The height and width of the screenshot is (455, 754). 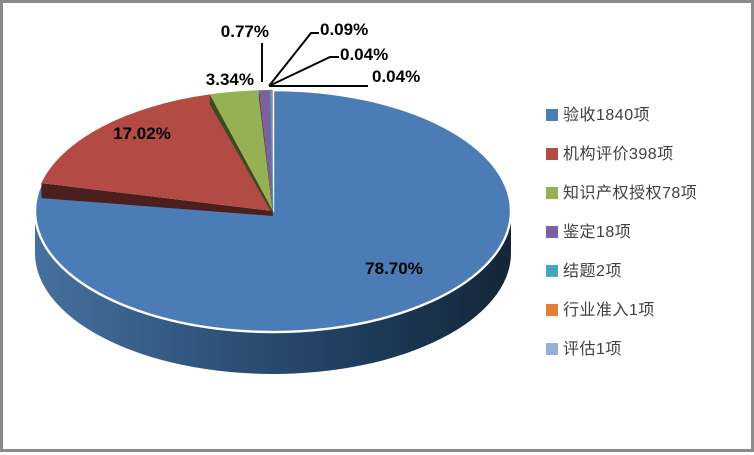 What do you see at coordinates (245, 31) in the screenshot?
I see `data-label-3: 0.77%` at bounding box center [245, 31].